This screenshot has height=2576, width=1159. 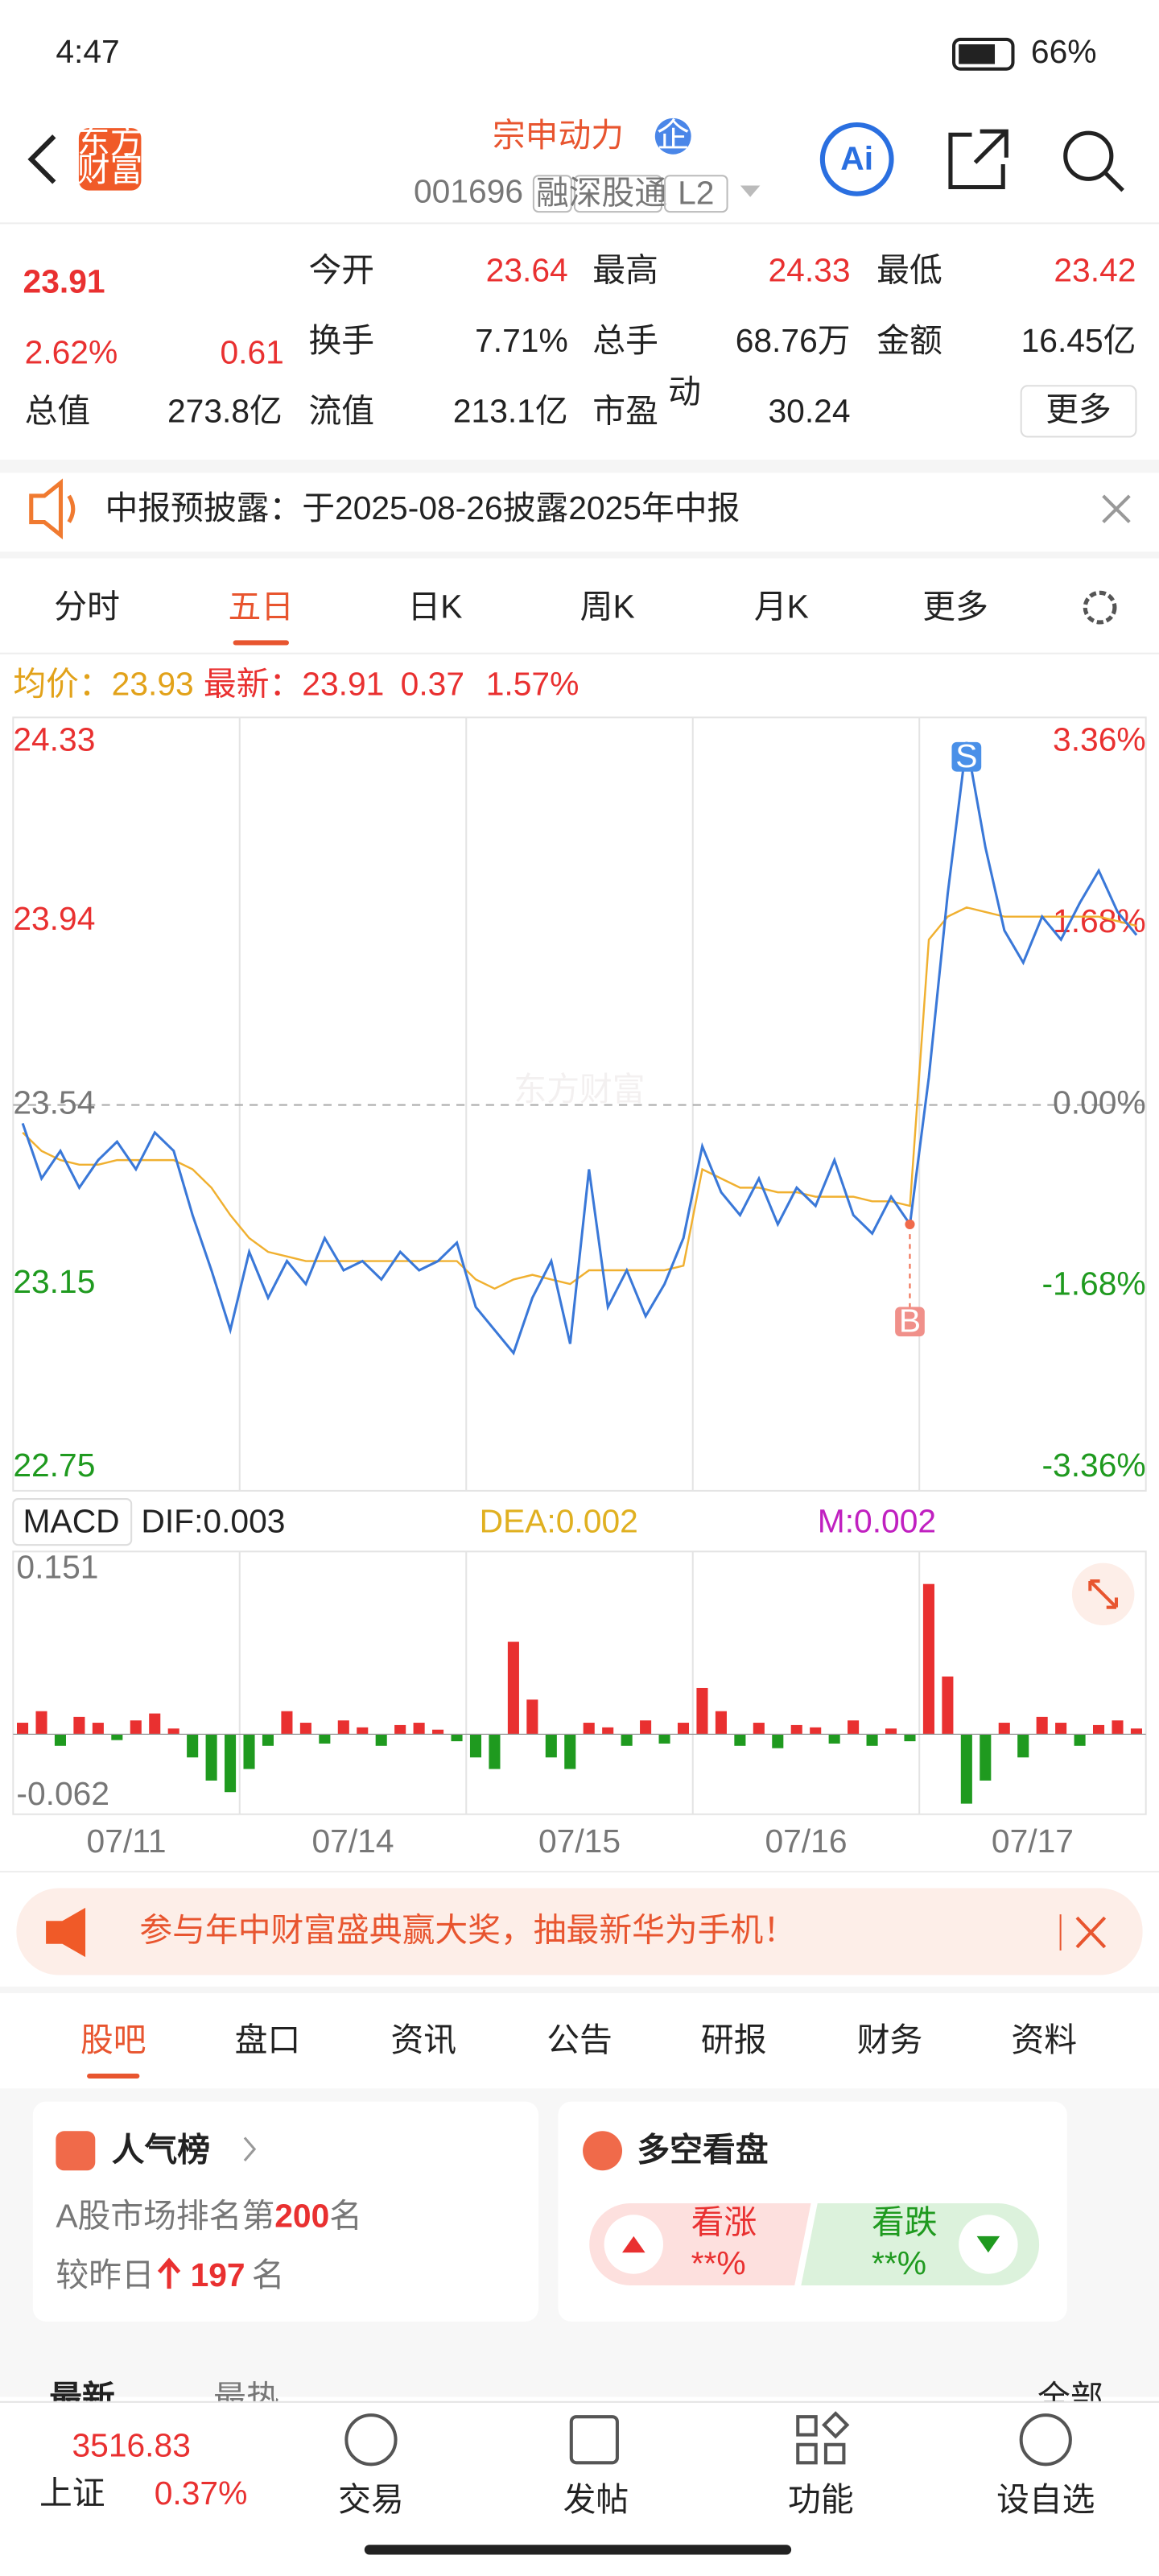 What do you see at coordinates (127, 1841) in the screenshot?
I see `x-tick-label: 07/11` at bounding box center [127, 1841].